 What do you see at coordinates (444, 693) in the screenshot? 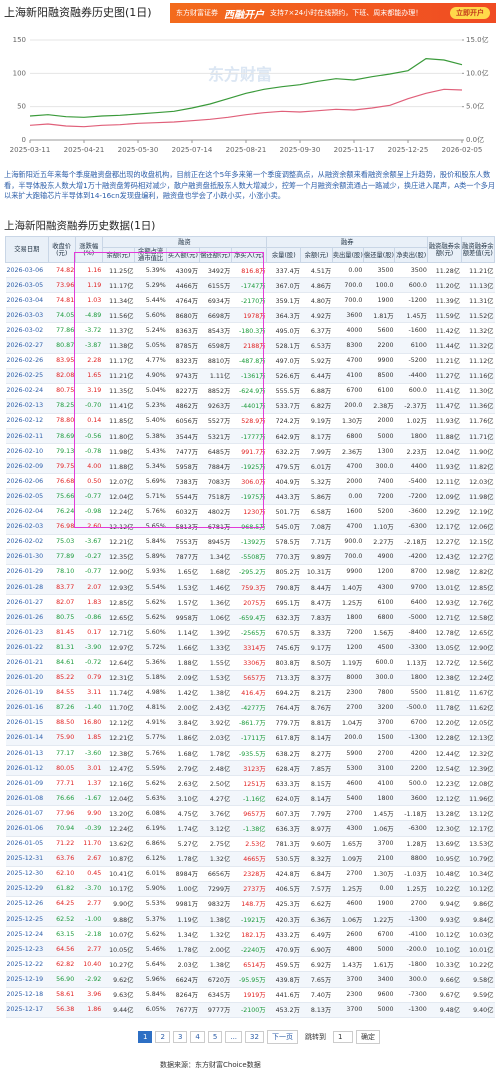
I see `cell: 11.81亿` at bounding box center [444, 693].